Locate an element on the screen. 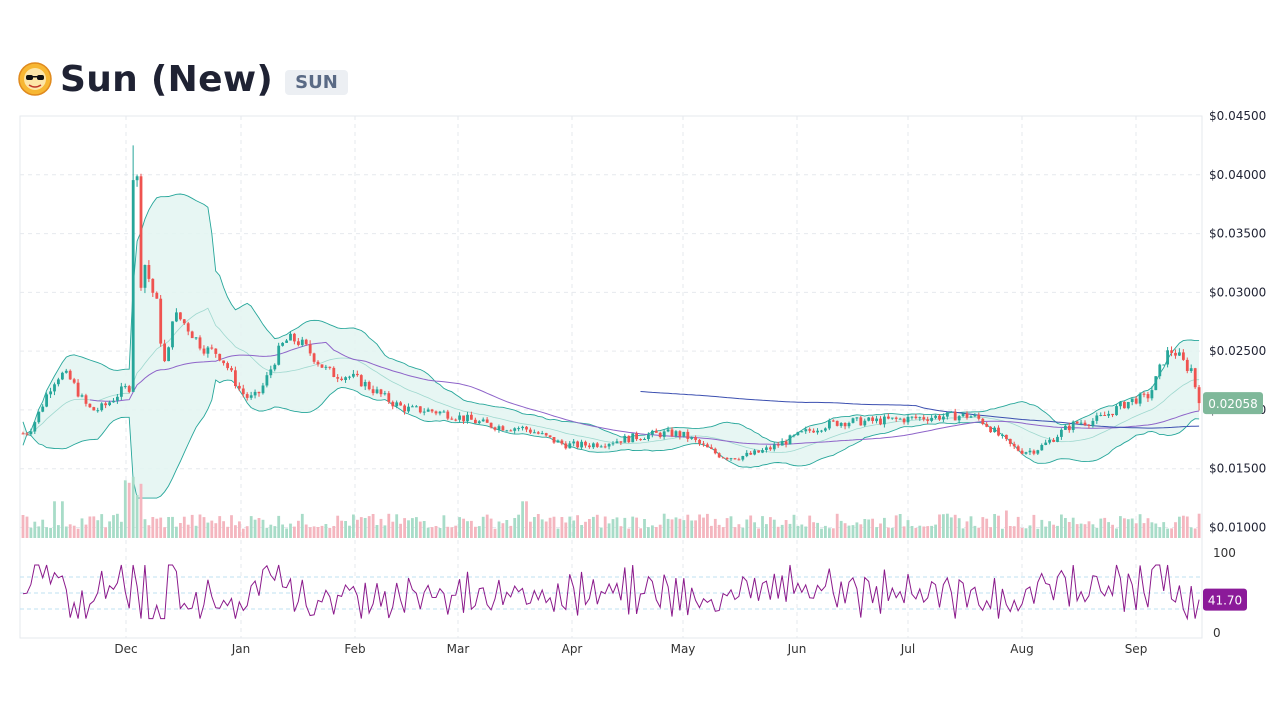 This screenshot has width=1280, height=720. time-tick-label: Apr is located at coordinates (572, 649).